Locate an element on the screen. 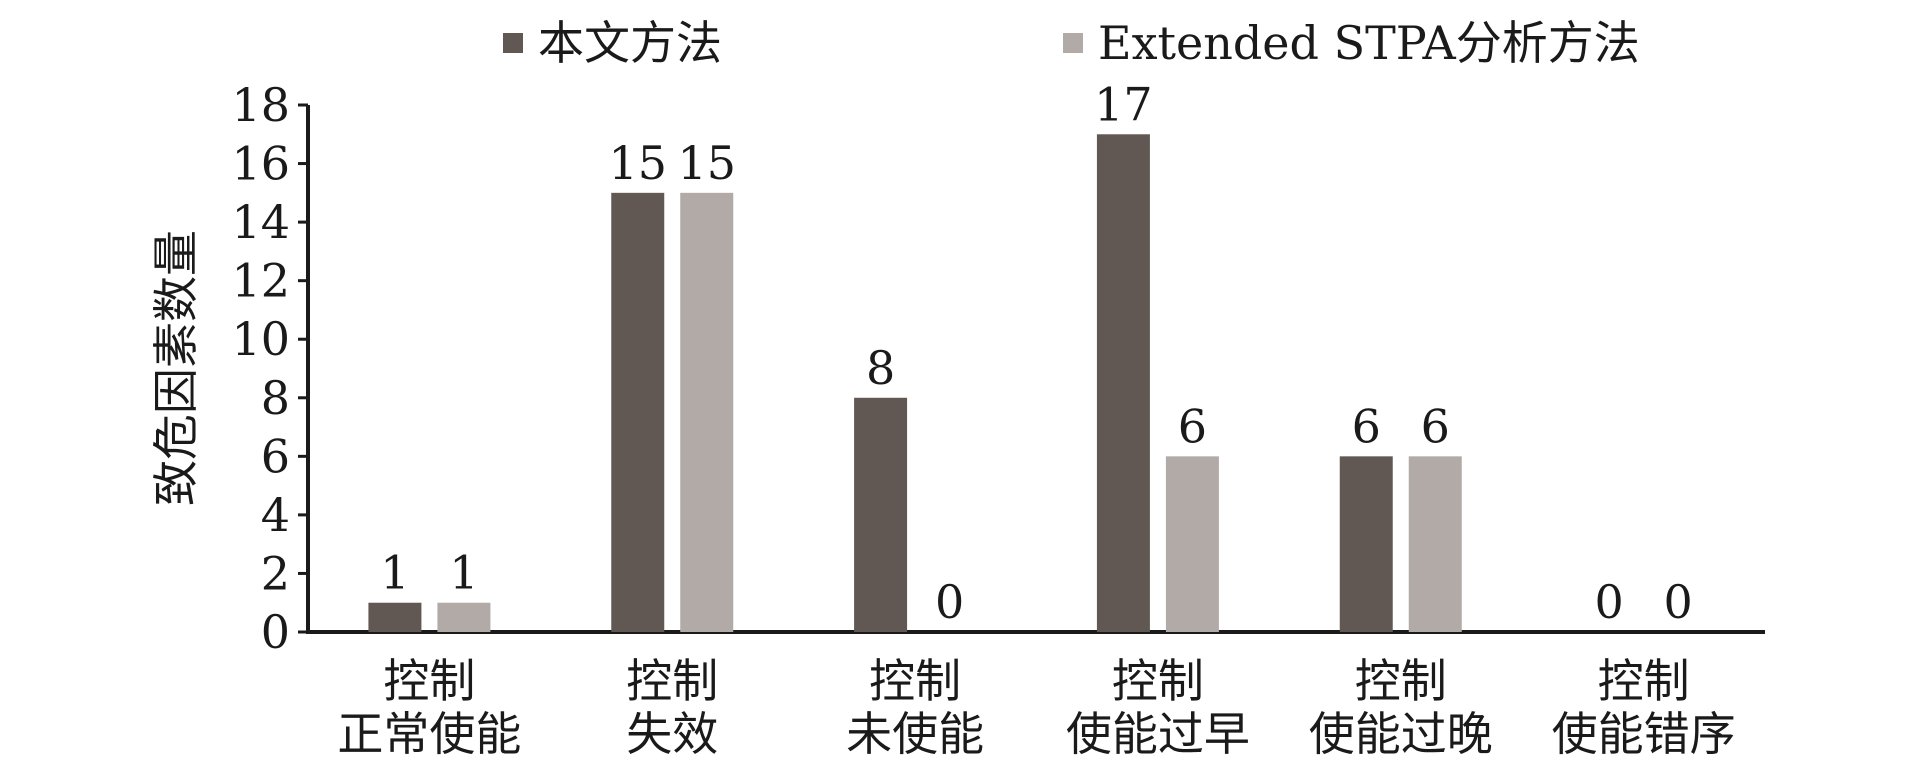 This screenshot has height=784, width=1913. x-tick-label: 使能错序 is located at coordinates (1644, 734).